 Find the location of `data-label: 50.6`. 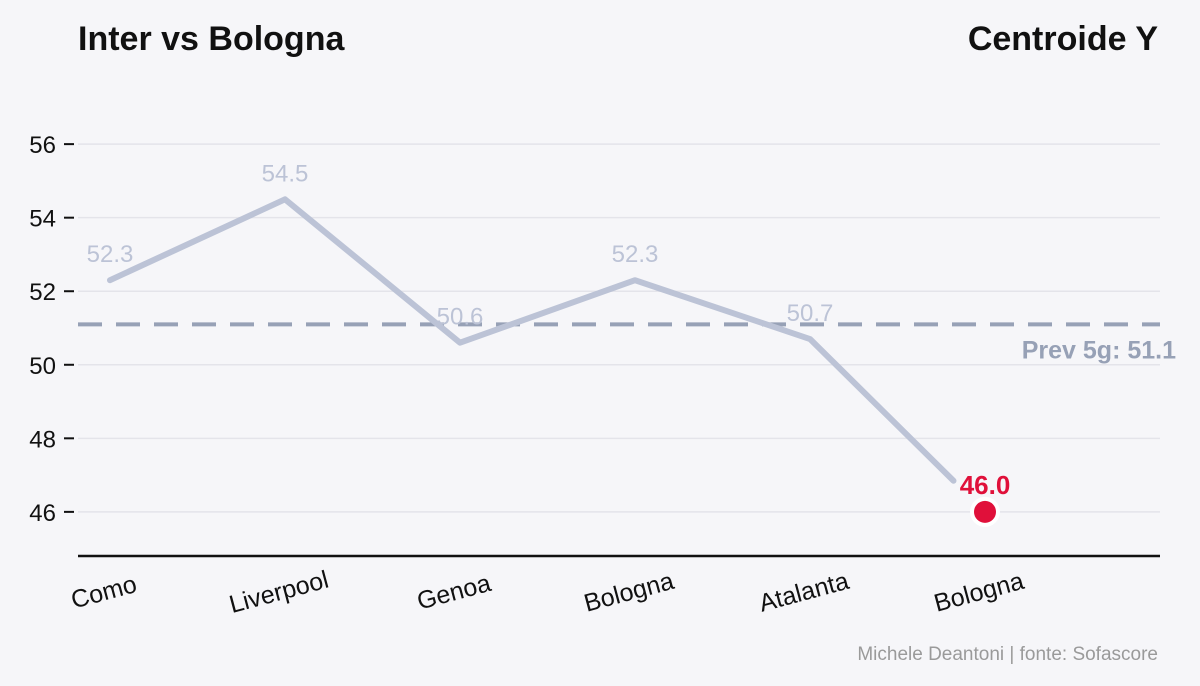

data-label: 50.6 is located at coordinates (460, 317).